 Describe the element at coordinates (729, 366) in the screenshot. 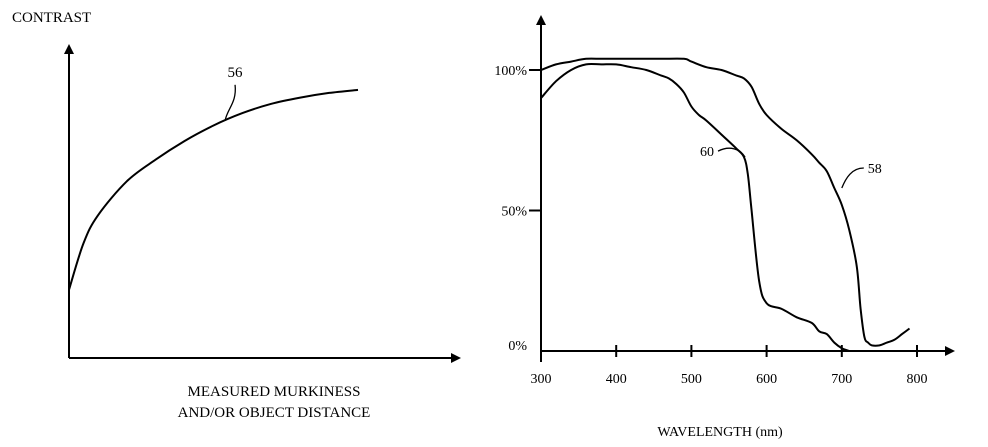

I see `x-ticks: 300 400 500 600 700 800` at that location.